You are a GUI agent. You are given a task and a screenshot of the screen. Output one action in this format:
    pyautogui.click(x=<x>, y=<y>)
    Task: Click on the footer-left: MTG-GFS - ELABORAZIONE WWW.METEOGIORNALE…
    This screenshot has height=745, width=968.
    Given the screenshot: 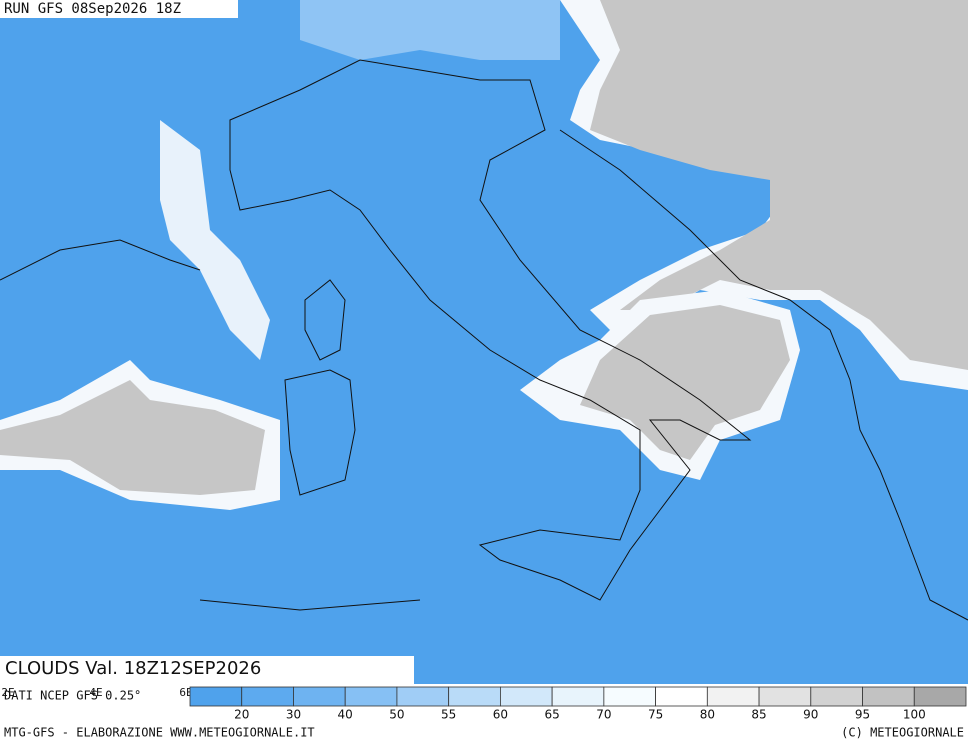 What is the action you would take?
    pyautogui.click(x=159, y=733)
    